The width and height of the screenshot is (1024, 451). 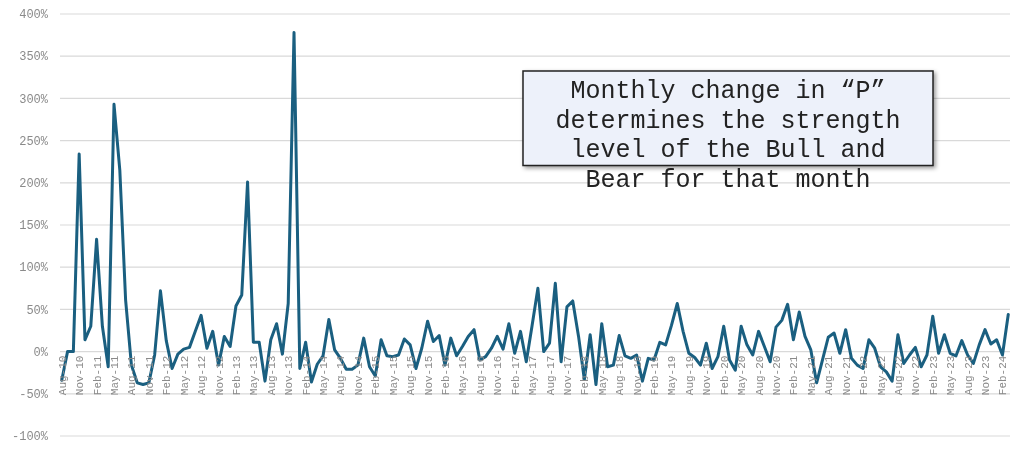 What do you see at coordinates (184, 375) in the screenshot?
I see `x-tick-label: May-12` at bounding box center [184, 375].